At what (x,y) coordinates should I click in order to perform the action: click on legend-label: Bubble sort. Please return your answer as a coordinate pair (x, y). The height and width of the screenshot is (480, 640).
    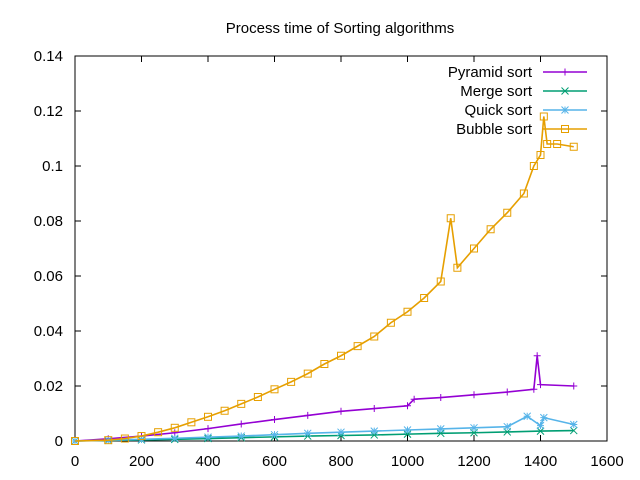
    Looking at the image, I should click on (494, 129).